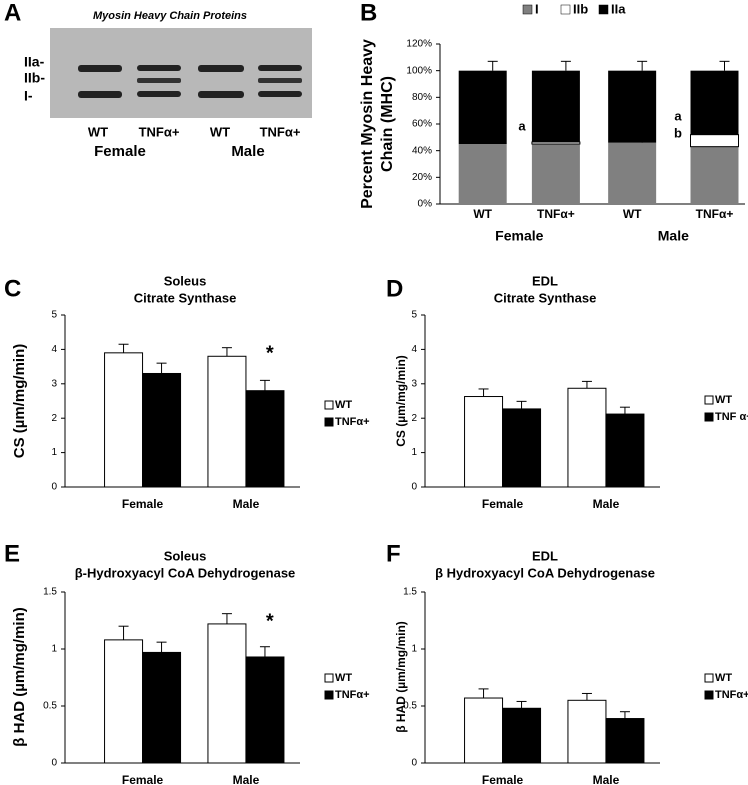  What do you see at coordinates (50, 706) in the screenshot?
I see `y-tick-label: 0.5` at bounding box center [50, 706].